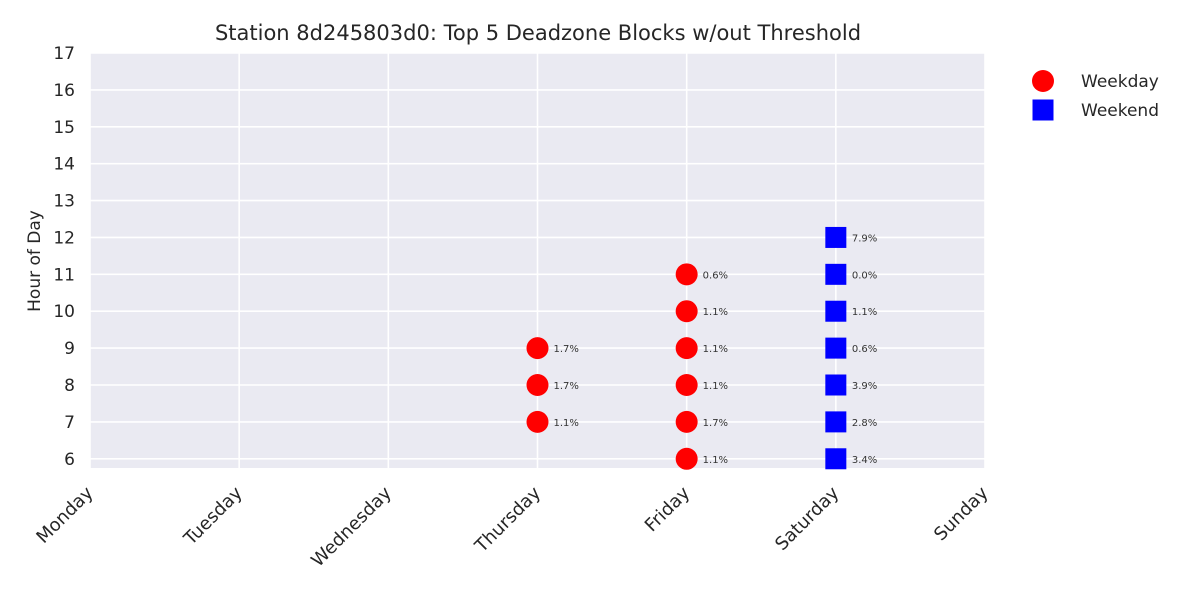 This screenshot has height=600, width=1200. What do you see at coordinates (1120, 82) in the screenshot?
I see `legend-label: Weekday` at bounding box center [1120, 82].